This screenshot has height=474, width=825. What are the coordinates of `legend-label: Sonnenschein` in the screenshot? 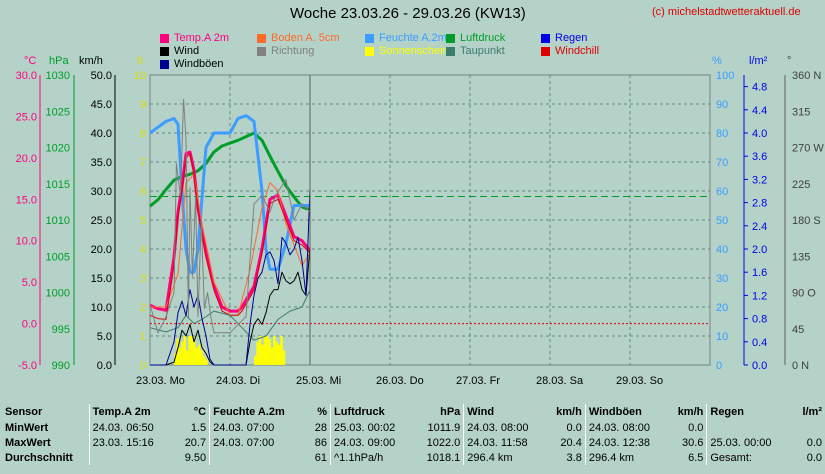 It's located at (414, 51).